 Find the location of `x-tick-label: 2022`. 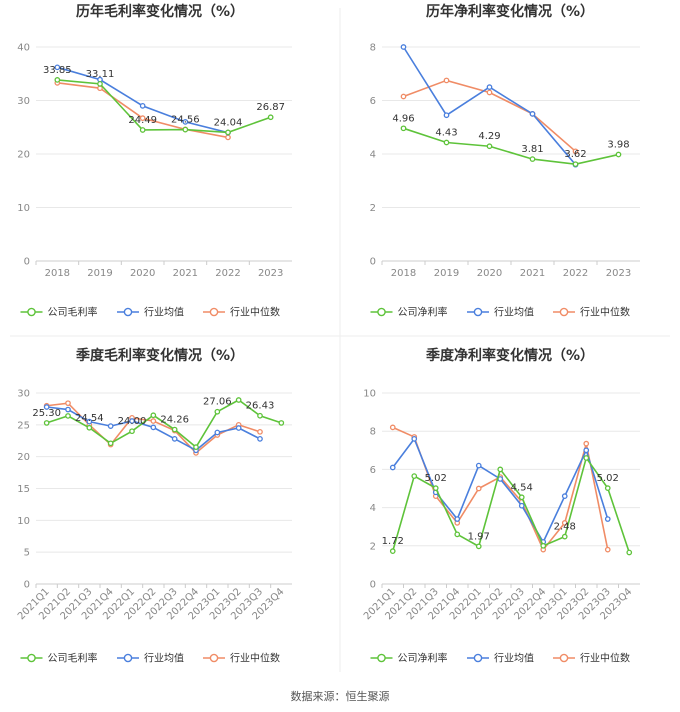

x-tick-label: 2022 is located at coordinates (575, 273).